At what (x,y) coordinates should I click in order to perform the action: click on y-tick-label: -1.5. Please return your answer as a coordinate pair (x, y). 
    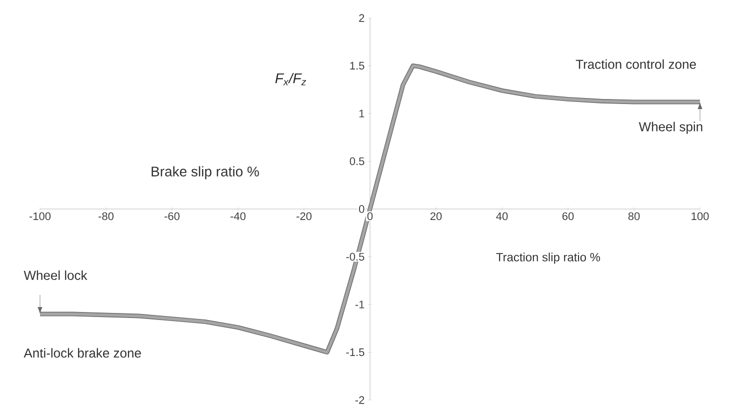
    Looking at the image, I should click on (355, 352).